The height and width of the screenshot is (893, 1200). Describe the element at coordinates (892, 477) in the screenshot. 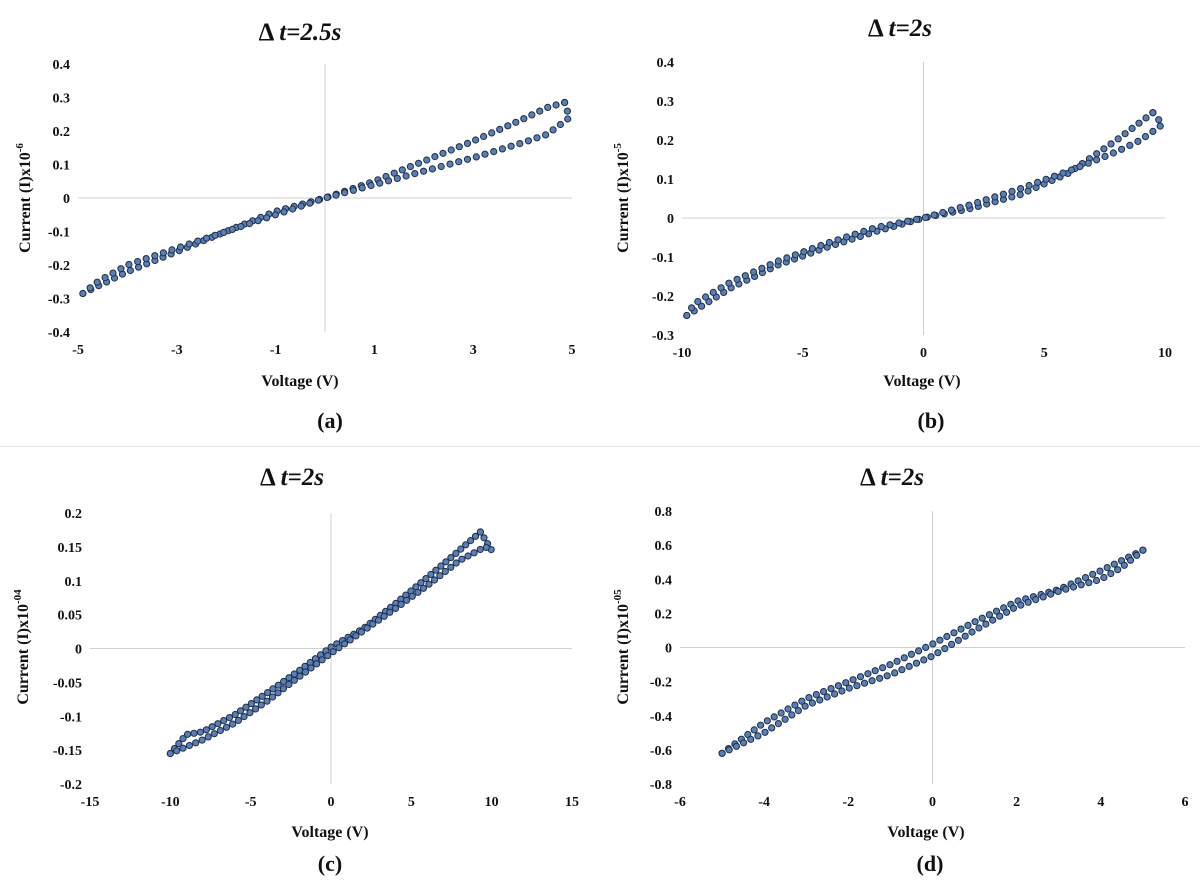

I see `chart-title: Δ t=2s` at that location.